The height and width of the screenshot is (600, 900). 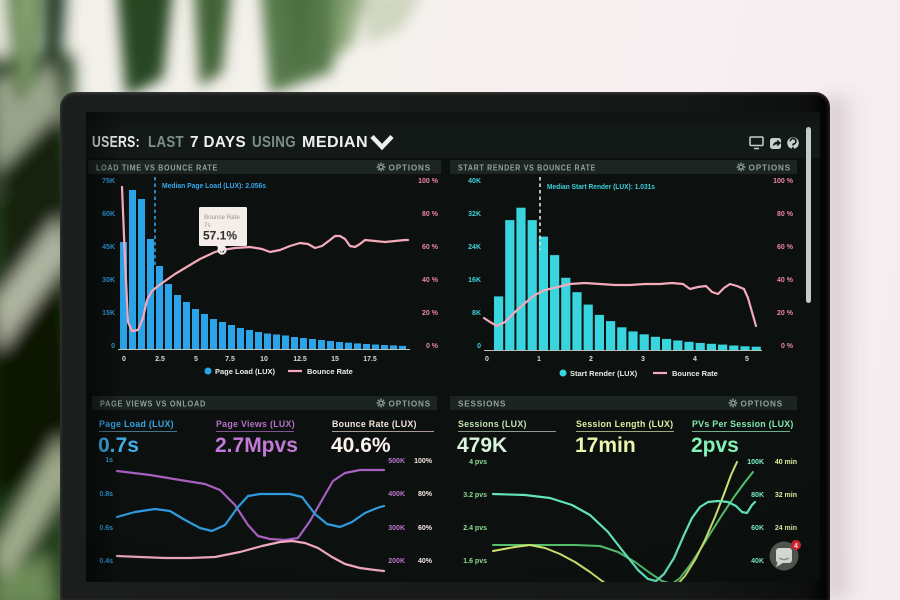 What do you see at coordinates (106, 561) in the screenshot?
I see `svg-text: 0.4s` at bounding box center [106, 561].